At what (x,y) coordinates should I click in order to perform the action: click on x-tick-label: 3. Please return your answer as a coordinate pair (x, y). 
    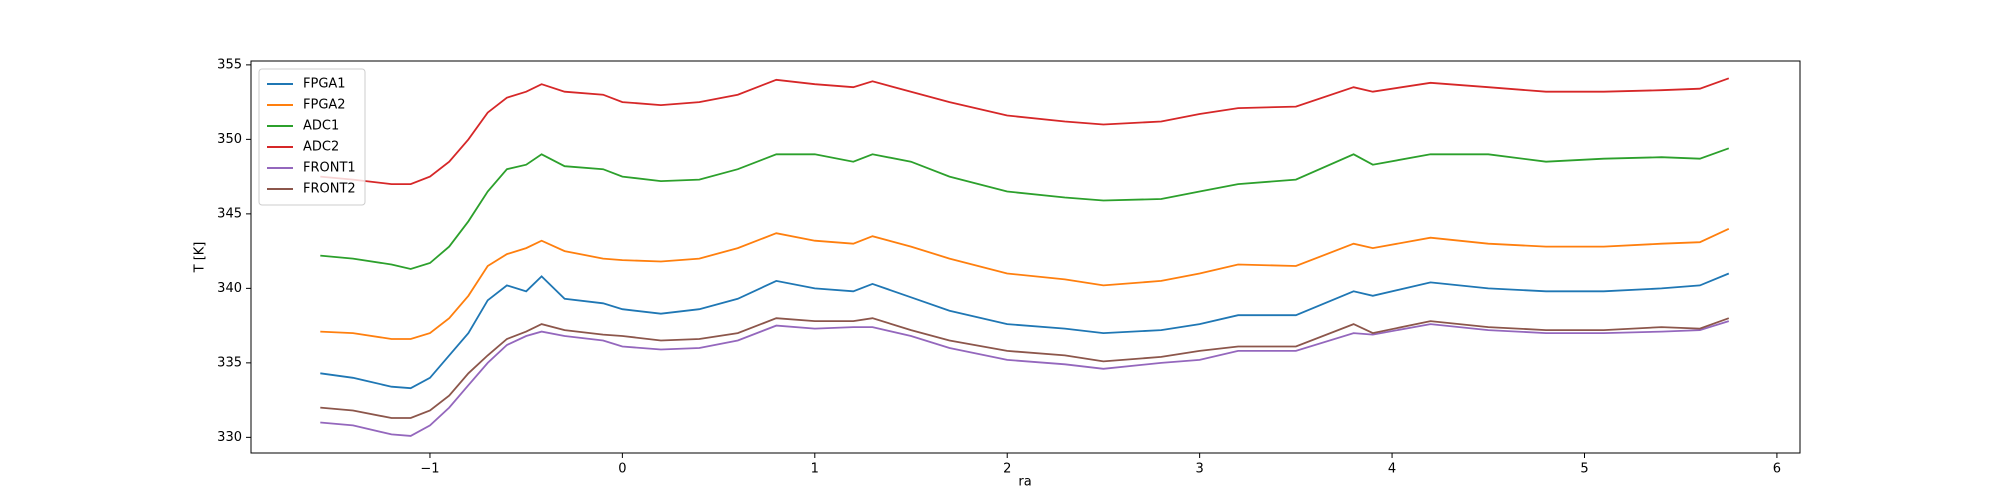
    Looking at the image, I should click on (1200, 469).